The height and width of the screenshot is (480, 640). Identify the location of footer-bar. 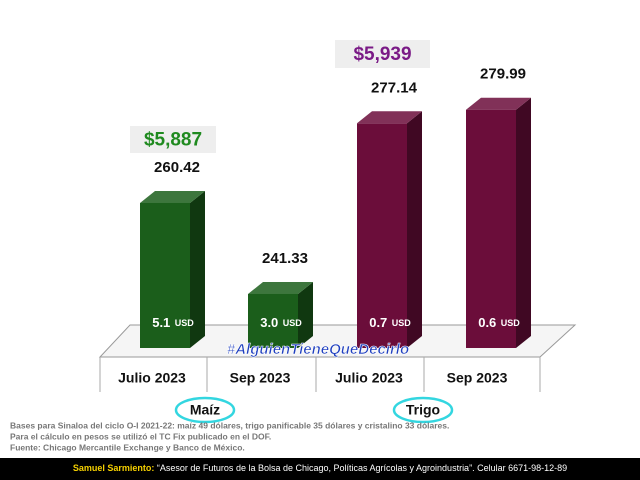
(320, 469).